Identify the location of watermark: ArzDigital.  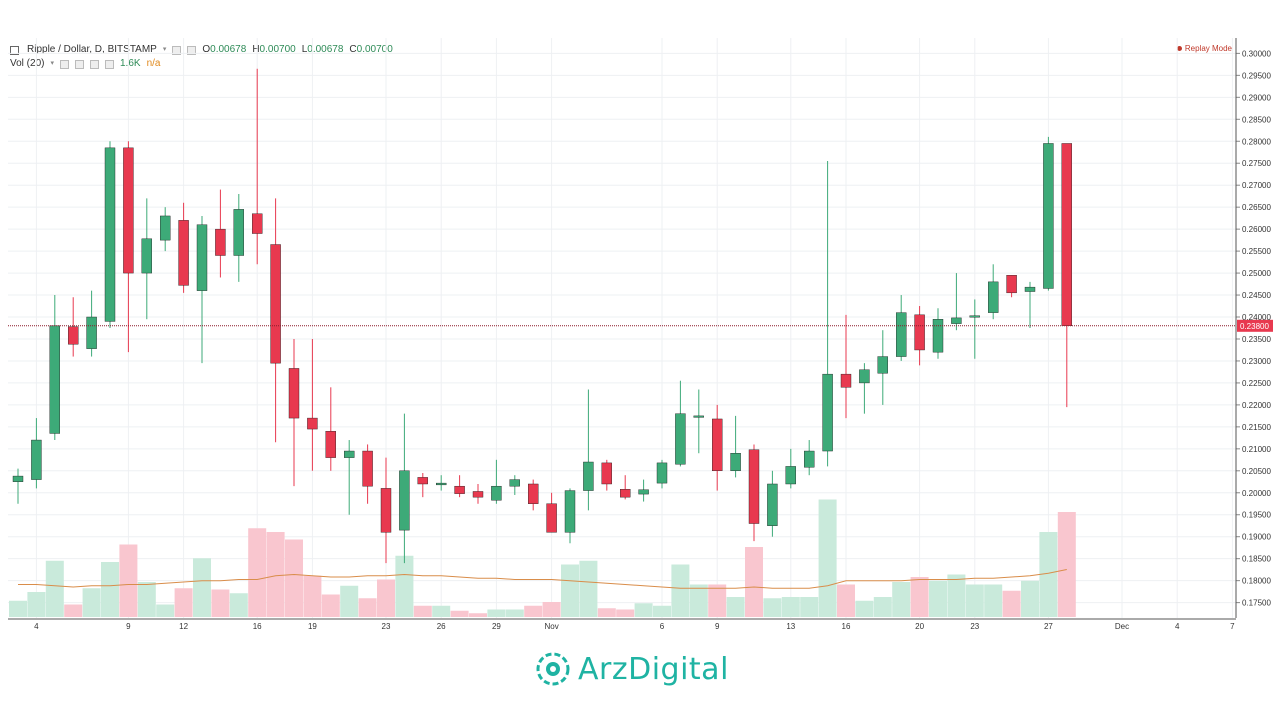
(631, 669).